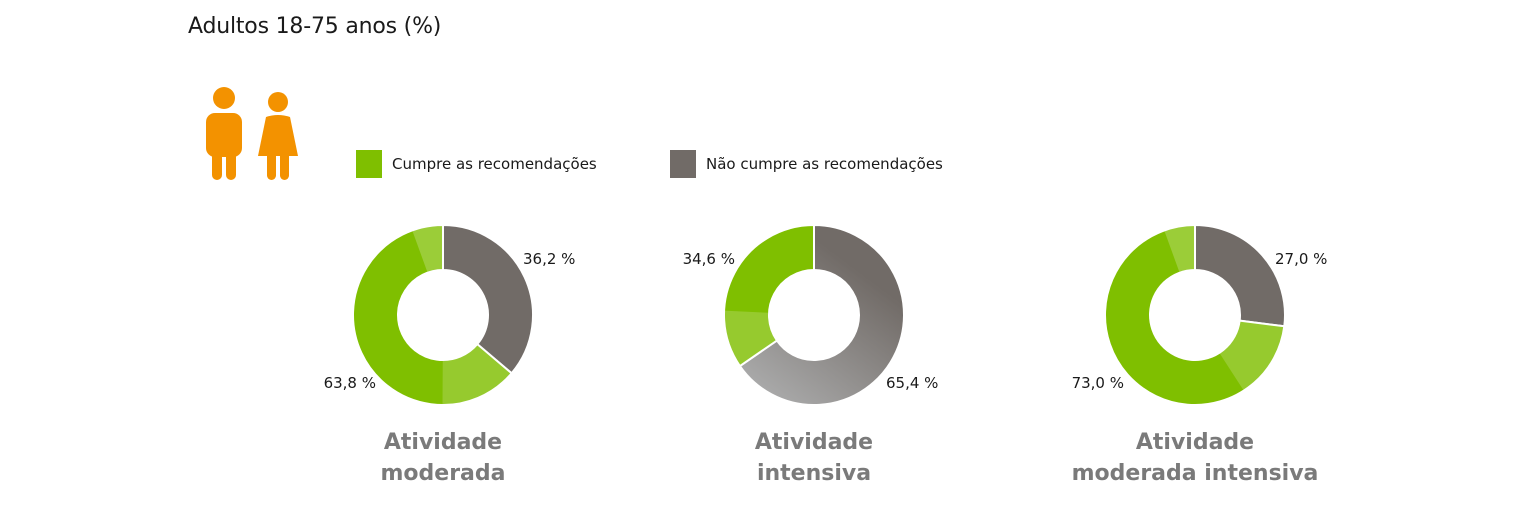  I want to click on donut-0-label-1: 63,8 %, so click(350, 383).